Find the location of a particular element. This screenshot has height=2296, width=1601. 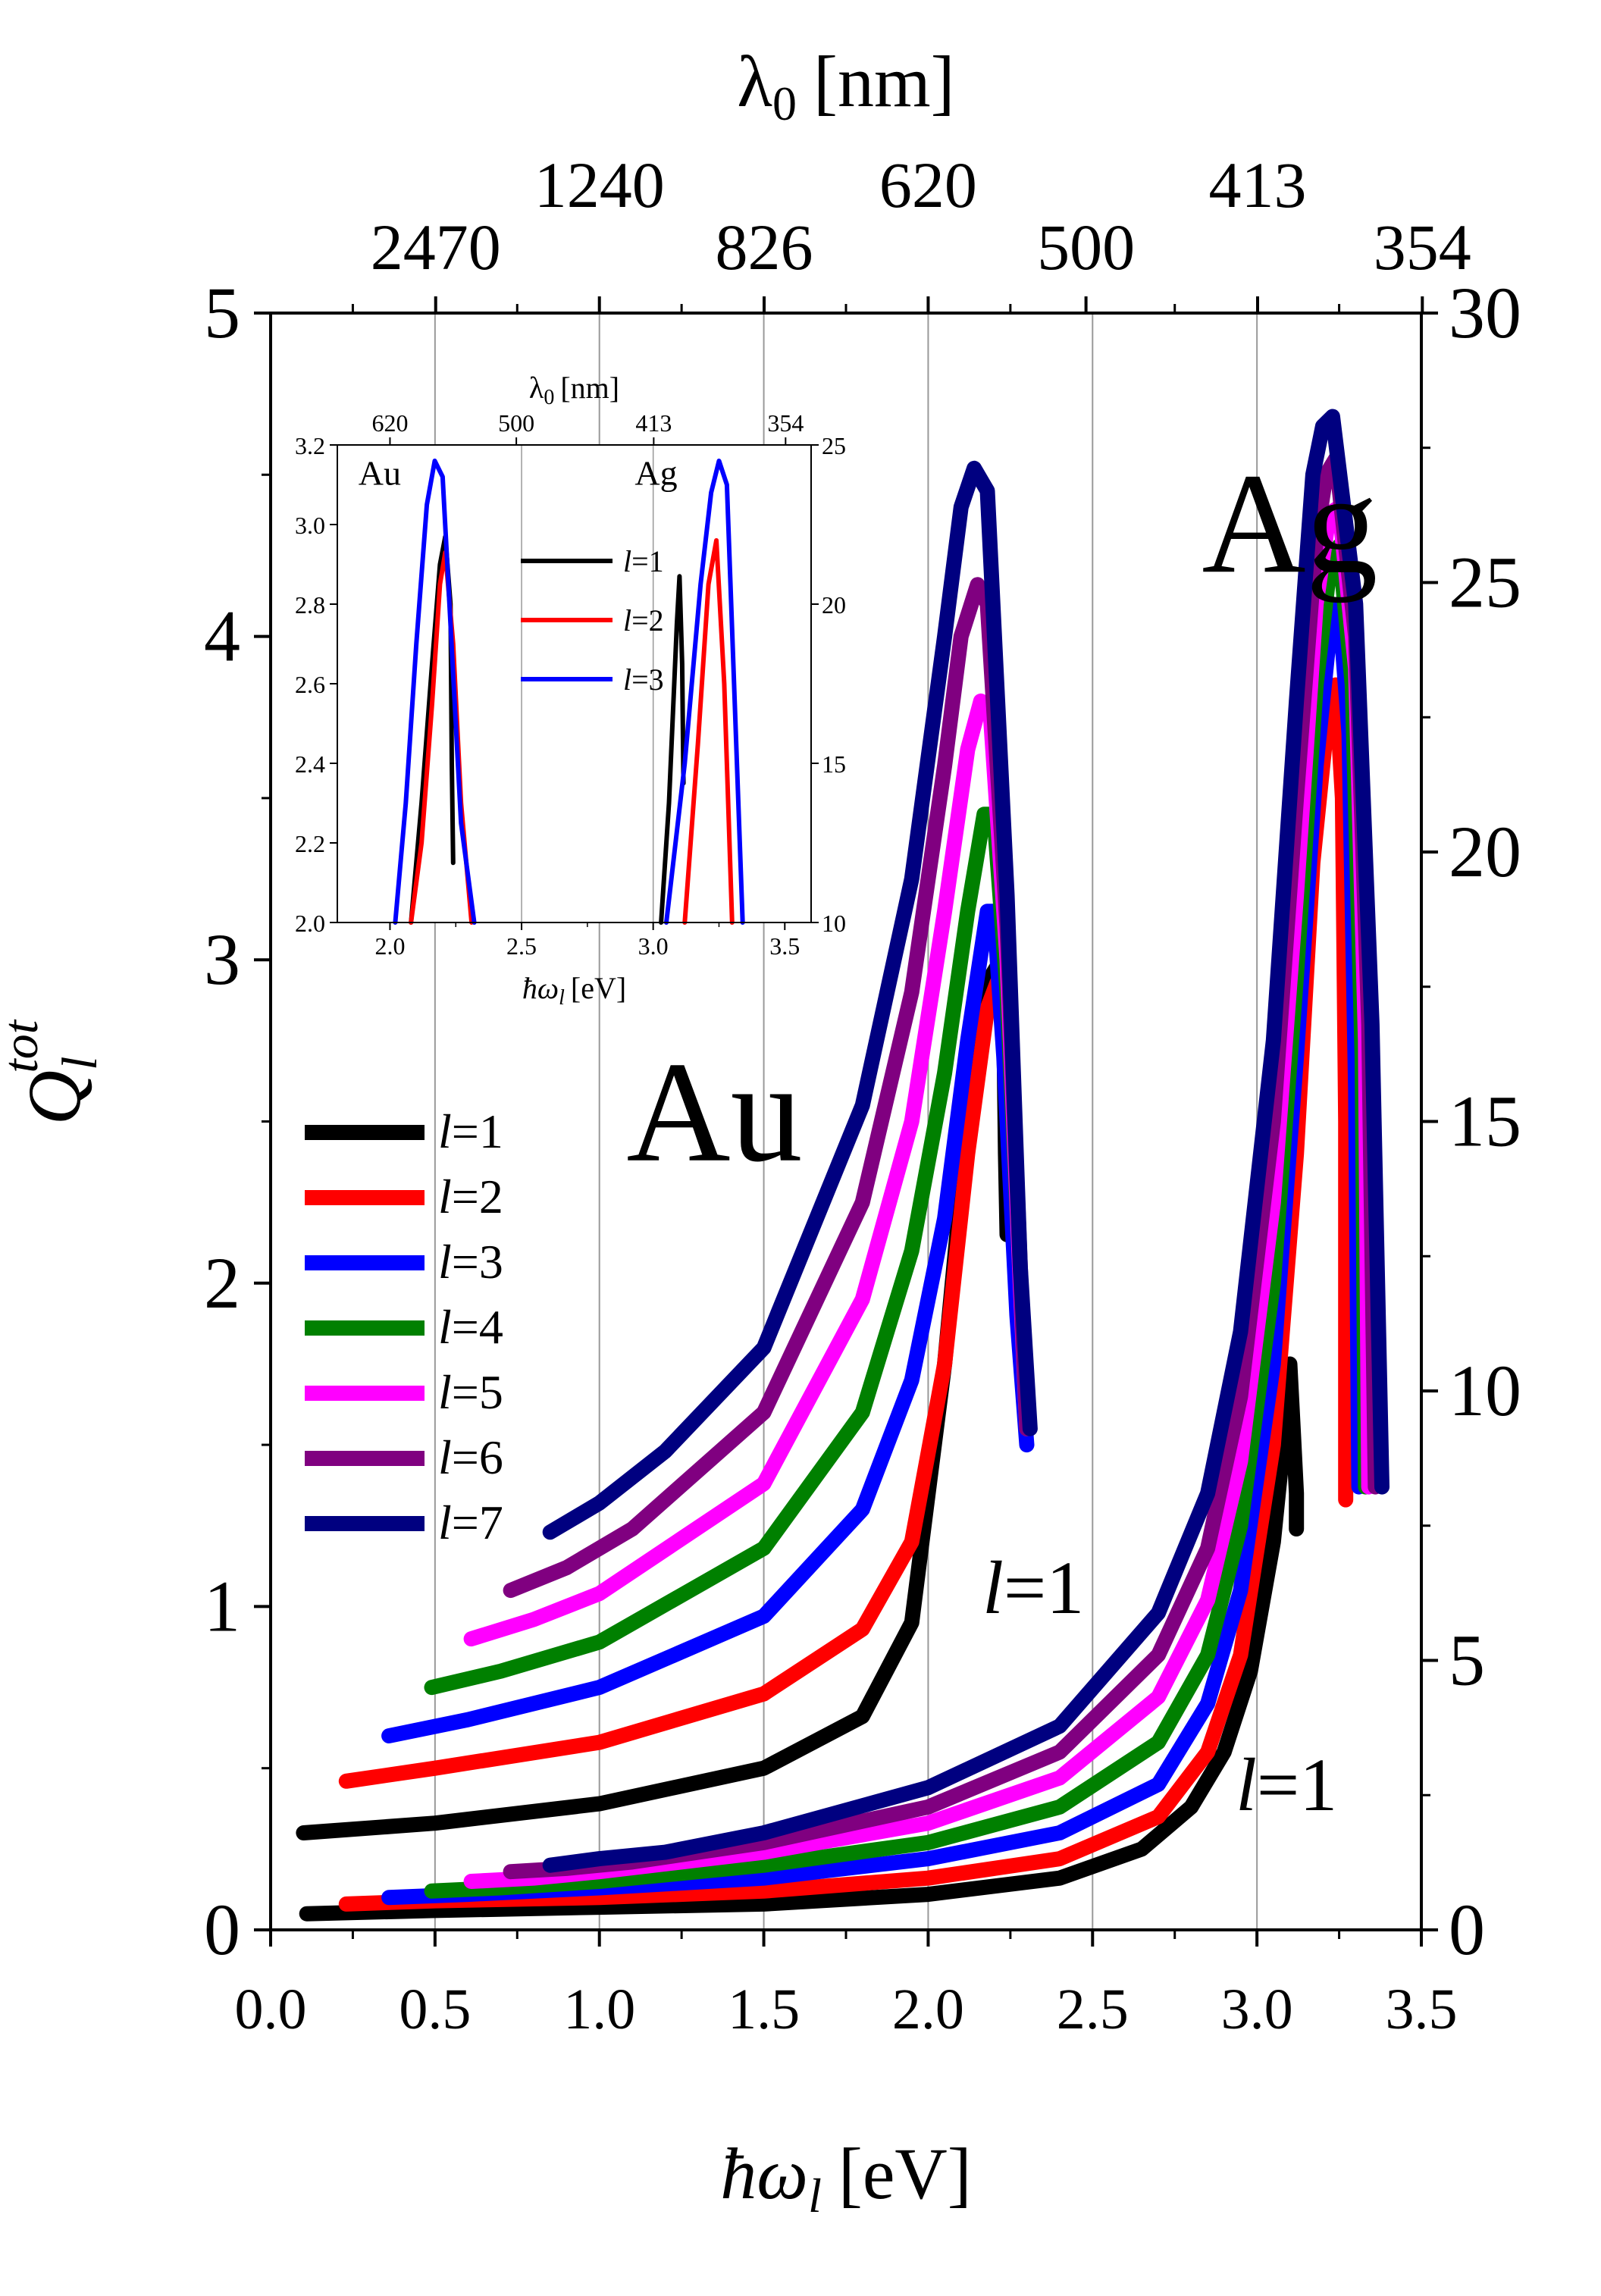

inset-top-tick-label: 354 is located at coordinates (785, 423).